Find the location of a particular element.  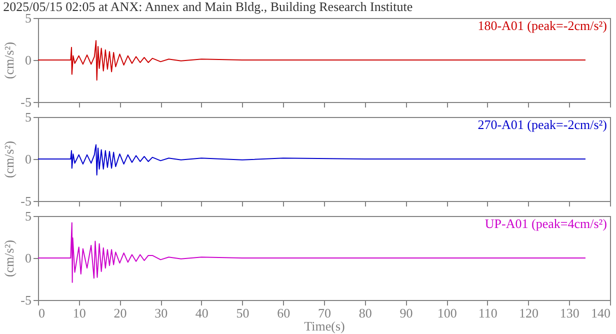

x-tick-label: 10 is located at coordinates (79, 313).